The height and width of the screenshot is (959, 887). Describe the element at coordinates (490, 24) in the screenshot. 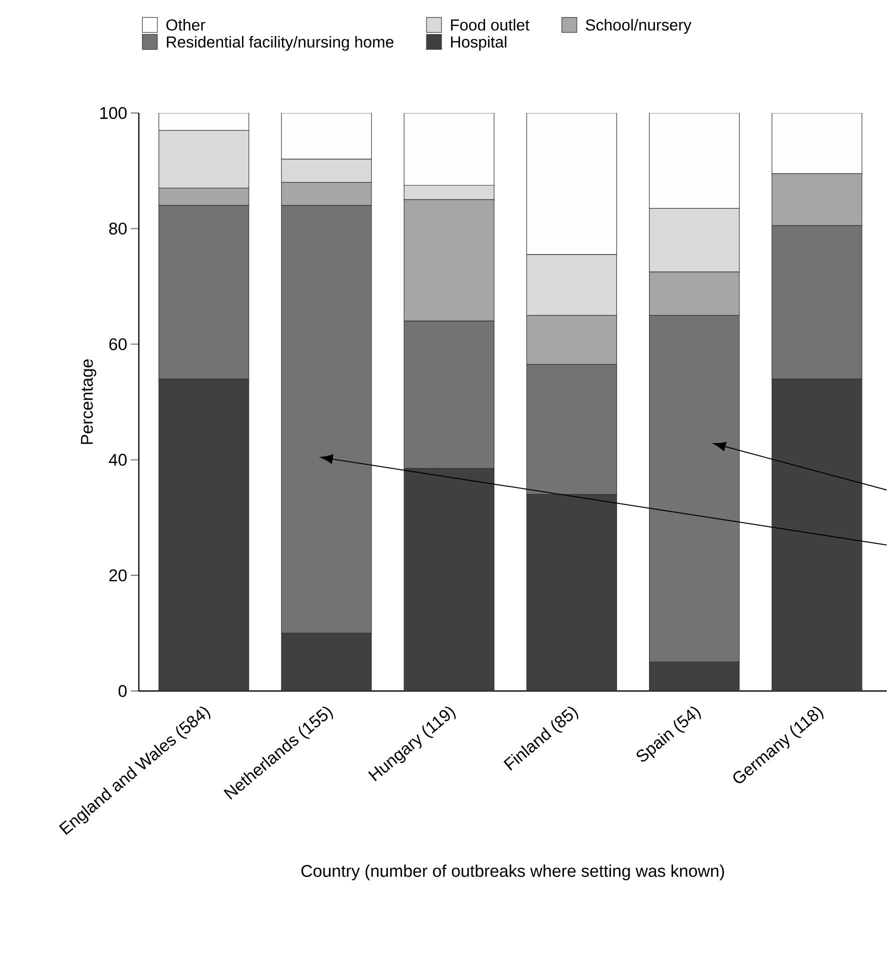

I see `legend-label: Food outlet` at that location.